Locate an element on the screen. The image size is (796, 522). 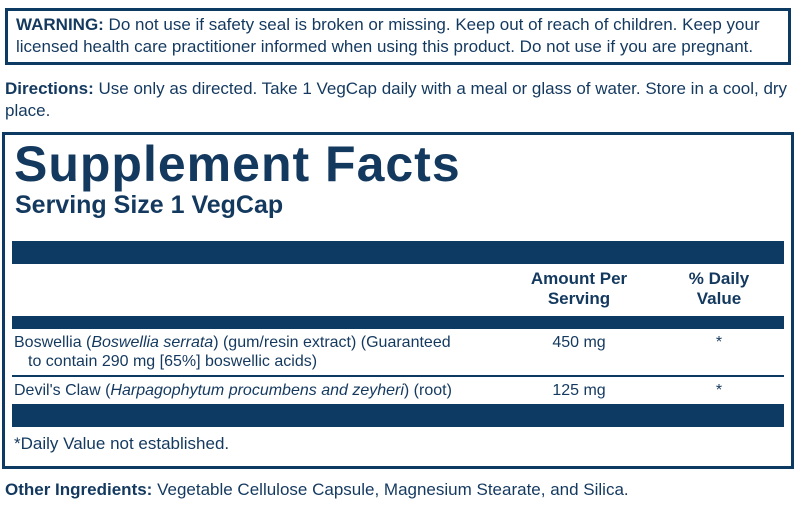
ingredient-name-pre: Devil's Claw ( is located at coordinates (62, 390).